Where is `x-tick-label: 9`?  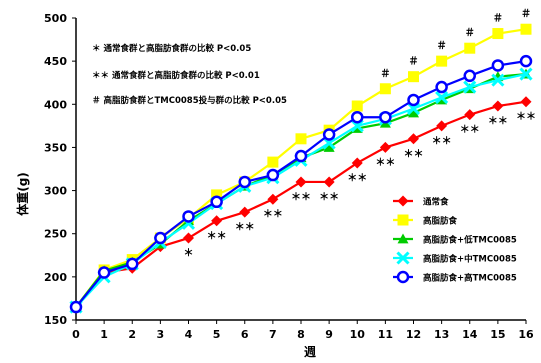
x-tick-label: 9 is located at coordinates (329, 334).